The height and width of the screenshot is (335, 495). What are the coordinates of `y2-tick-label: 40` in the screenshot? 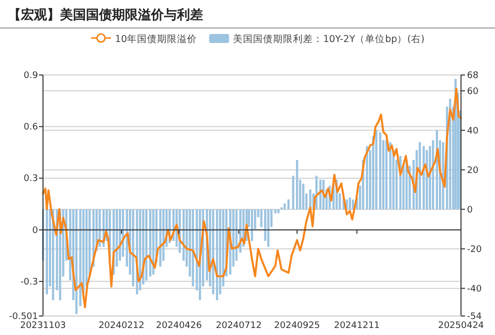 It's located at (473, 131).